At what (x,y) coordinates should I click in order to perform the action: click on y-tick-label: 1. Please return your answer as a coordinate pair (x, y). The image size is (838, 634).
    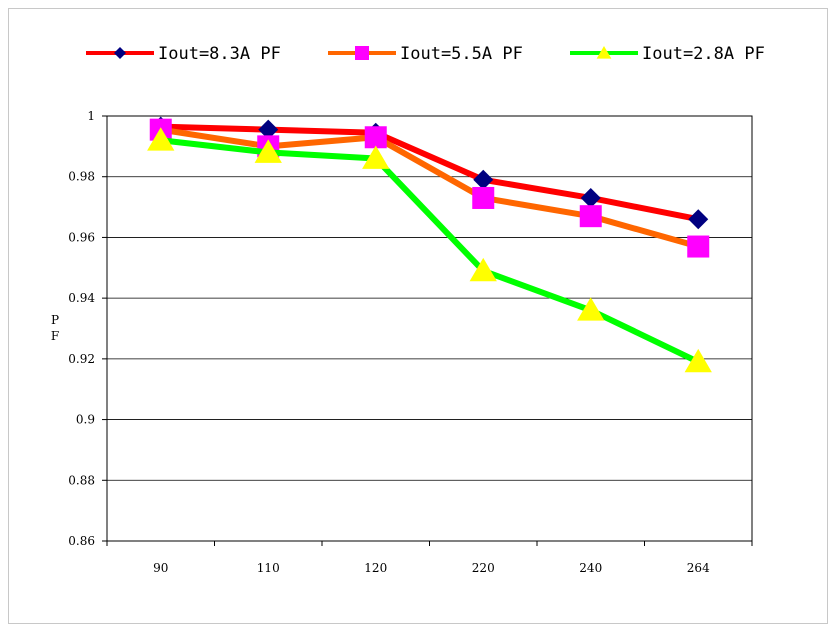
    Looking at the image, I should click on (91, 116).